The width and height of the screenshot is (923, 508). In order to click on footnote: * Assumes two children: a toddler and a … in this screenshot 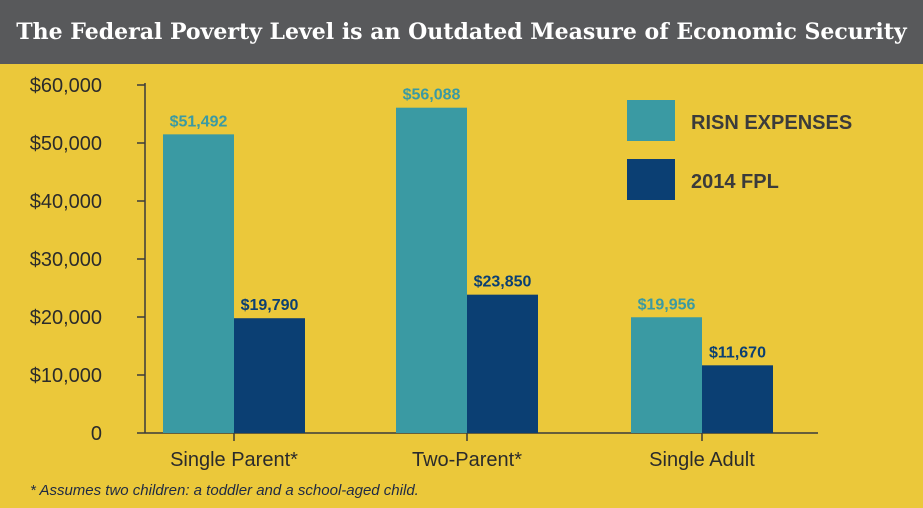, I will do `click(224, 490)`.